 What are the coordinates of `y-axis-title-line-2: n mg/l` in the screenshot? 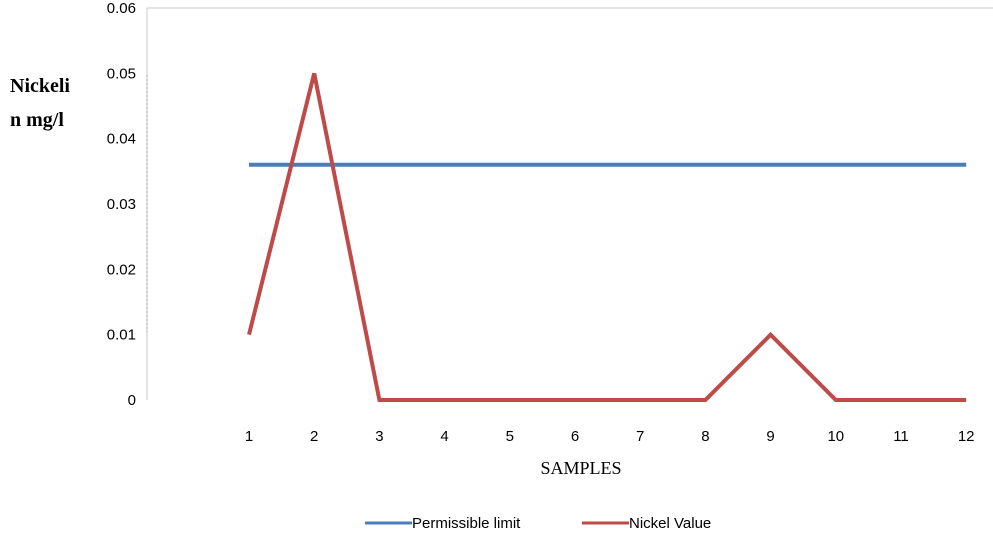 It's located at (37, 120).